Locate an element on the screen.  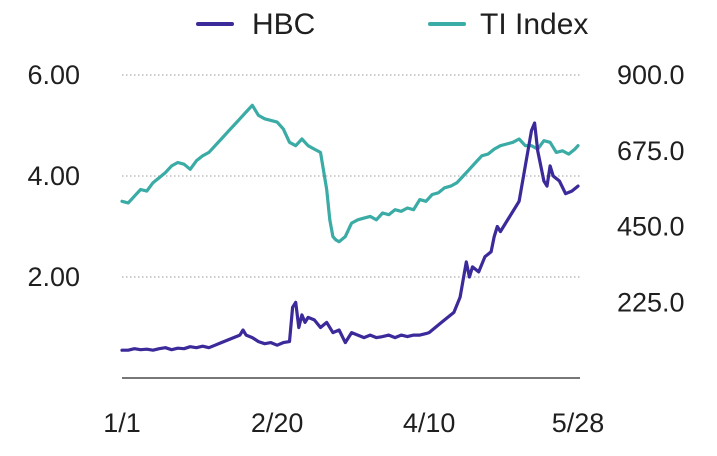
legend-label: HBC is located at coordinates (283, 24).